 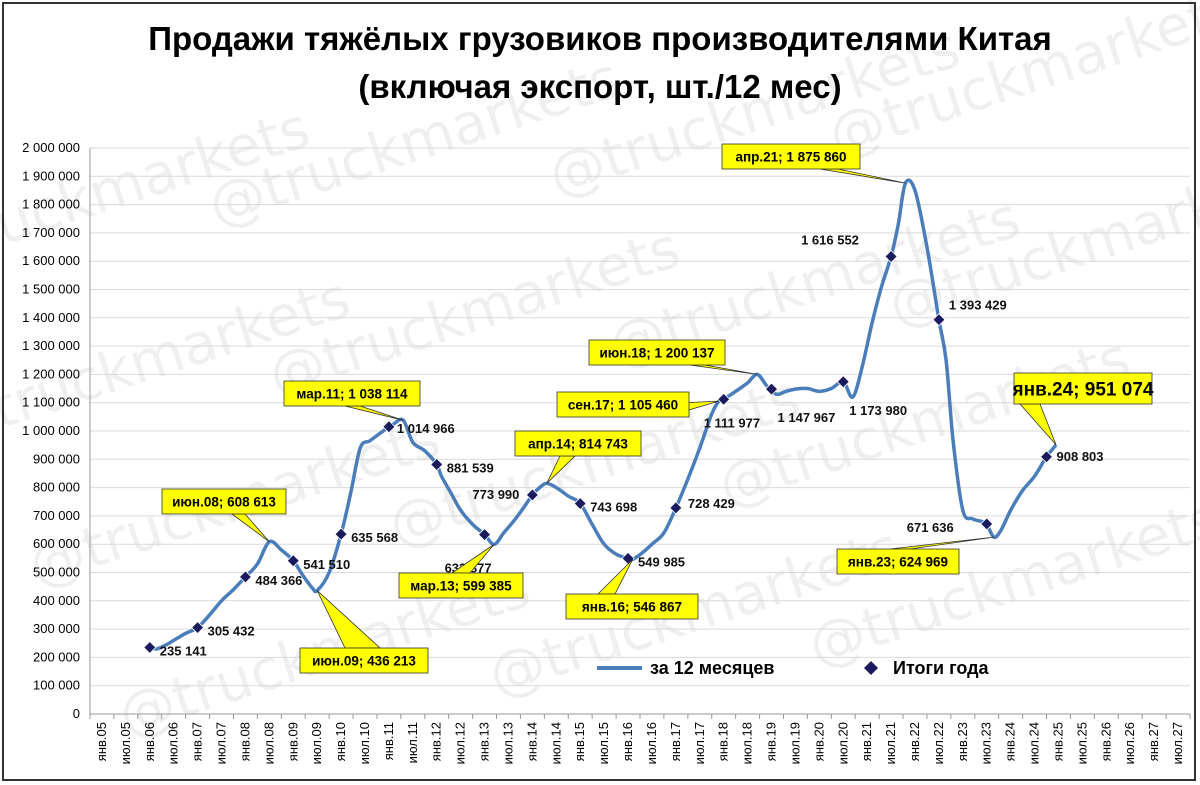 What do you see at coordinates (531, 741) in the screenshot?
I see `x-tick-label: янв.14` at bounding box center [531, 741].